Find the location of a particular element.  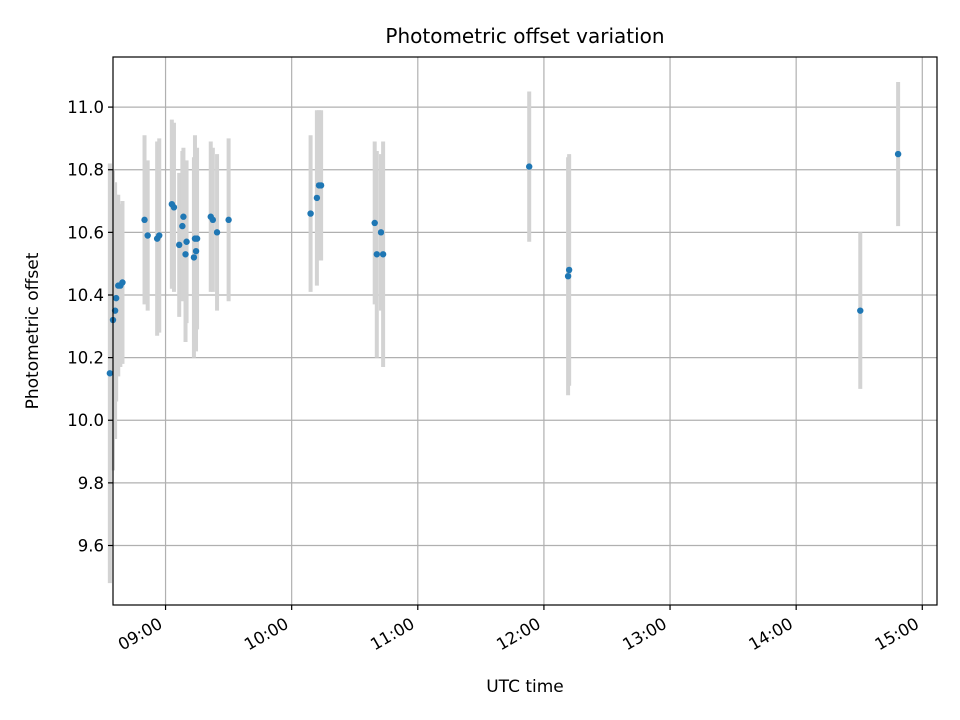

y-tick-label: 9.6 is located at coordinates (91, 546).